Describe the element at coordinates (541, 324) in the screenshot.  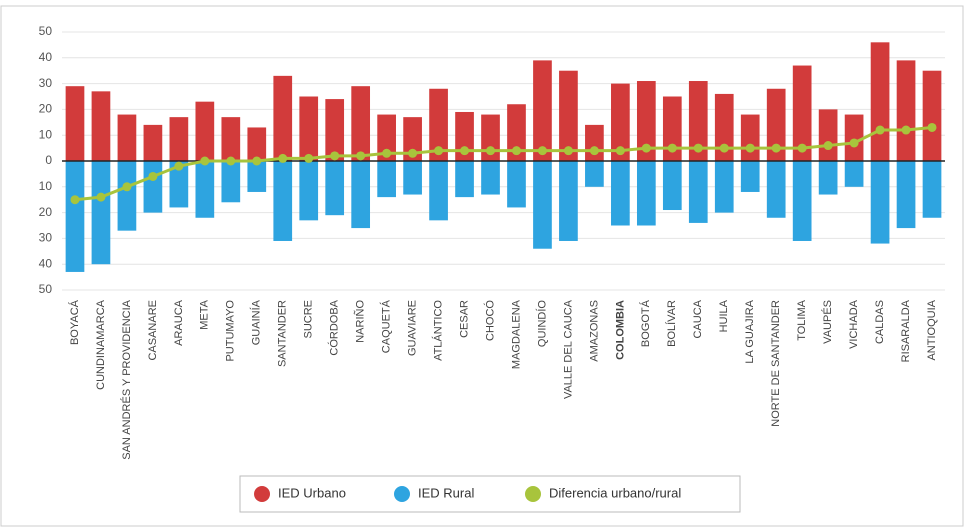
I see `x-tick-label: QUINDÍO` at that location.